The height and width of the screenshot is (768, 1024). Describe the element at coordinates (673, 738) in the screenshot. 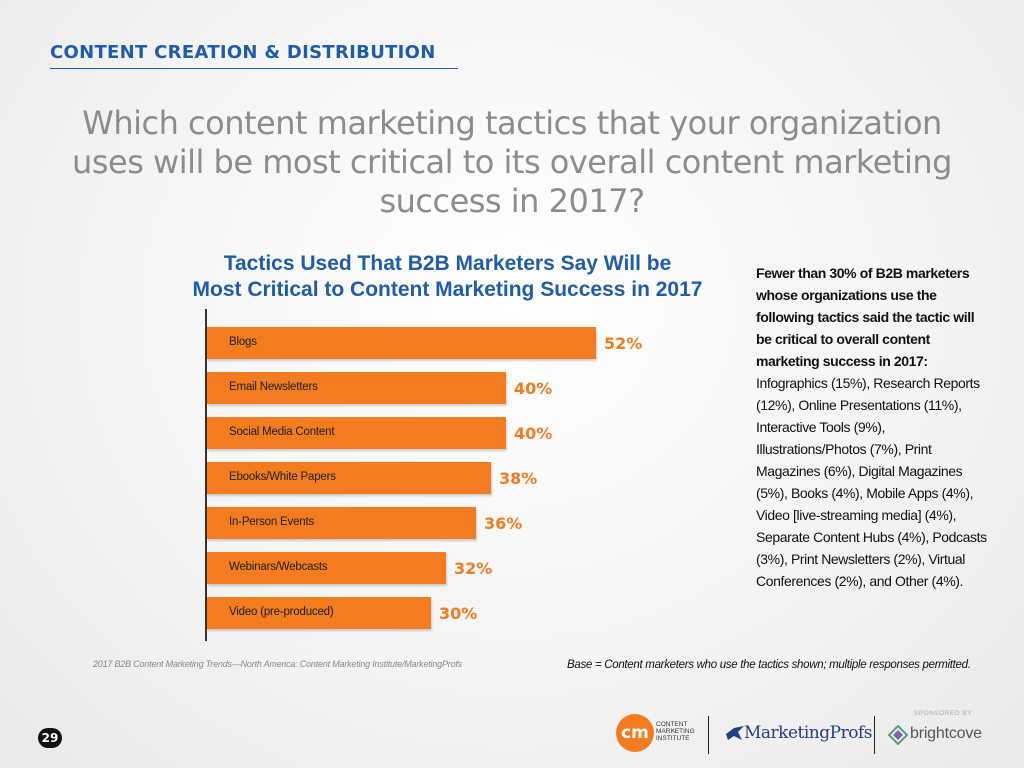

I see `cmi-text-line: INSTITUTE` at that location.